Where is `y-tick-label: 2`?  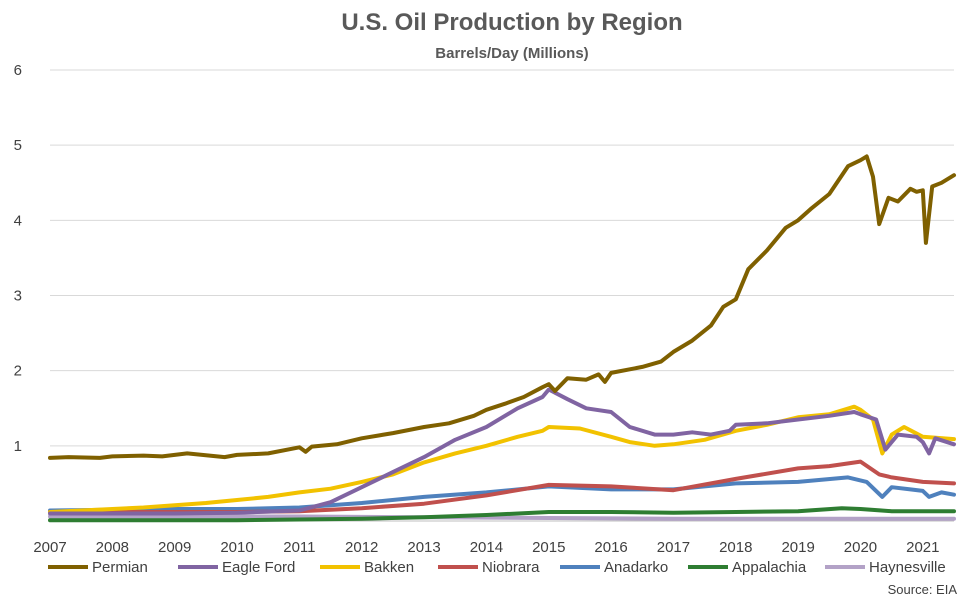 y-tick-label: 2 is located at coordinates (18, 371).